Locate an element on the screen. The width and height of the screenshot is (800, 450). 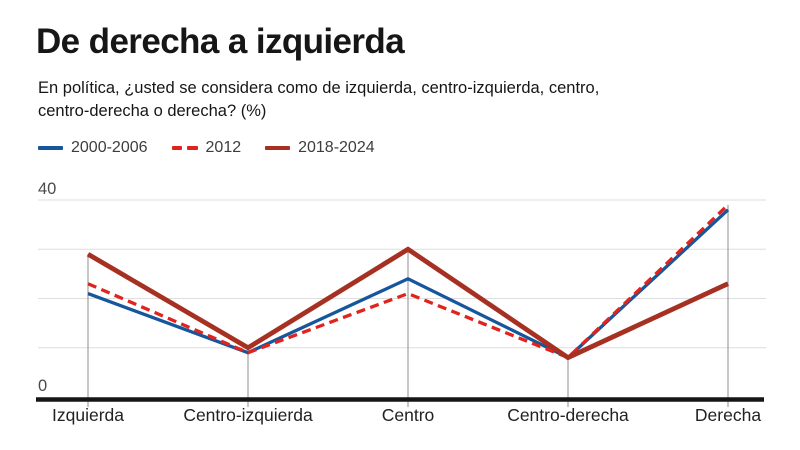
legend-label: 2012 is located at coordinates (223, 147).